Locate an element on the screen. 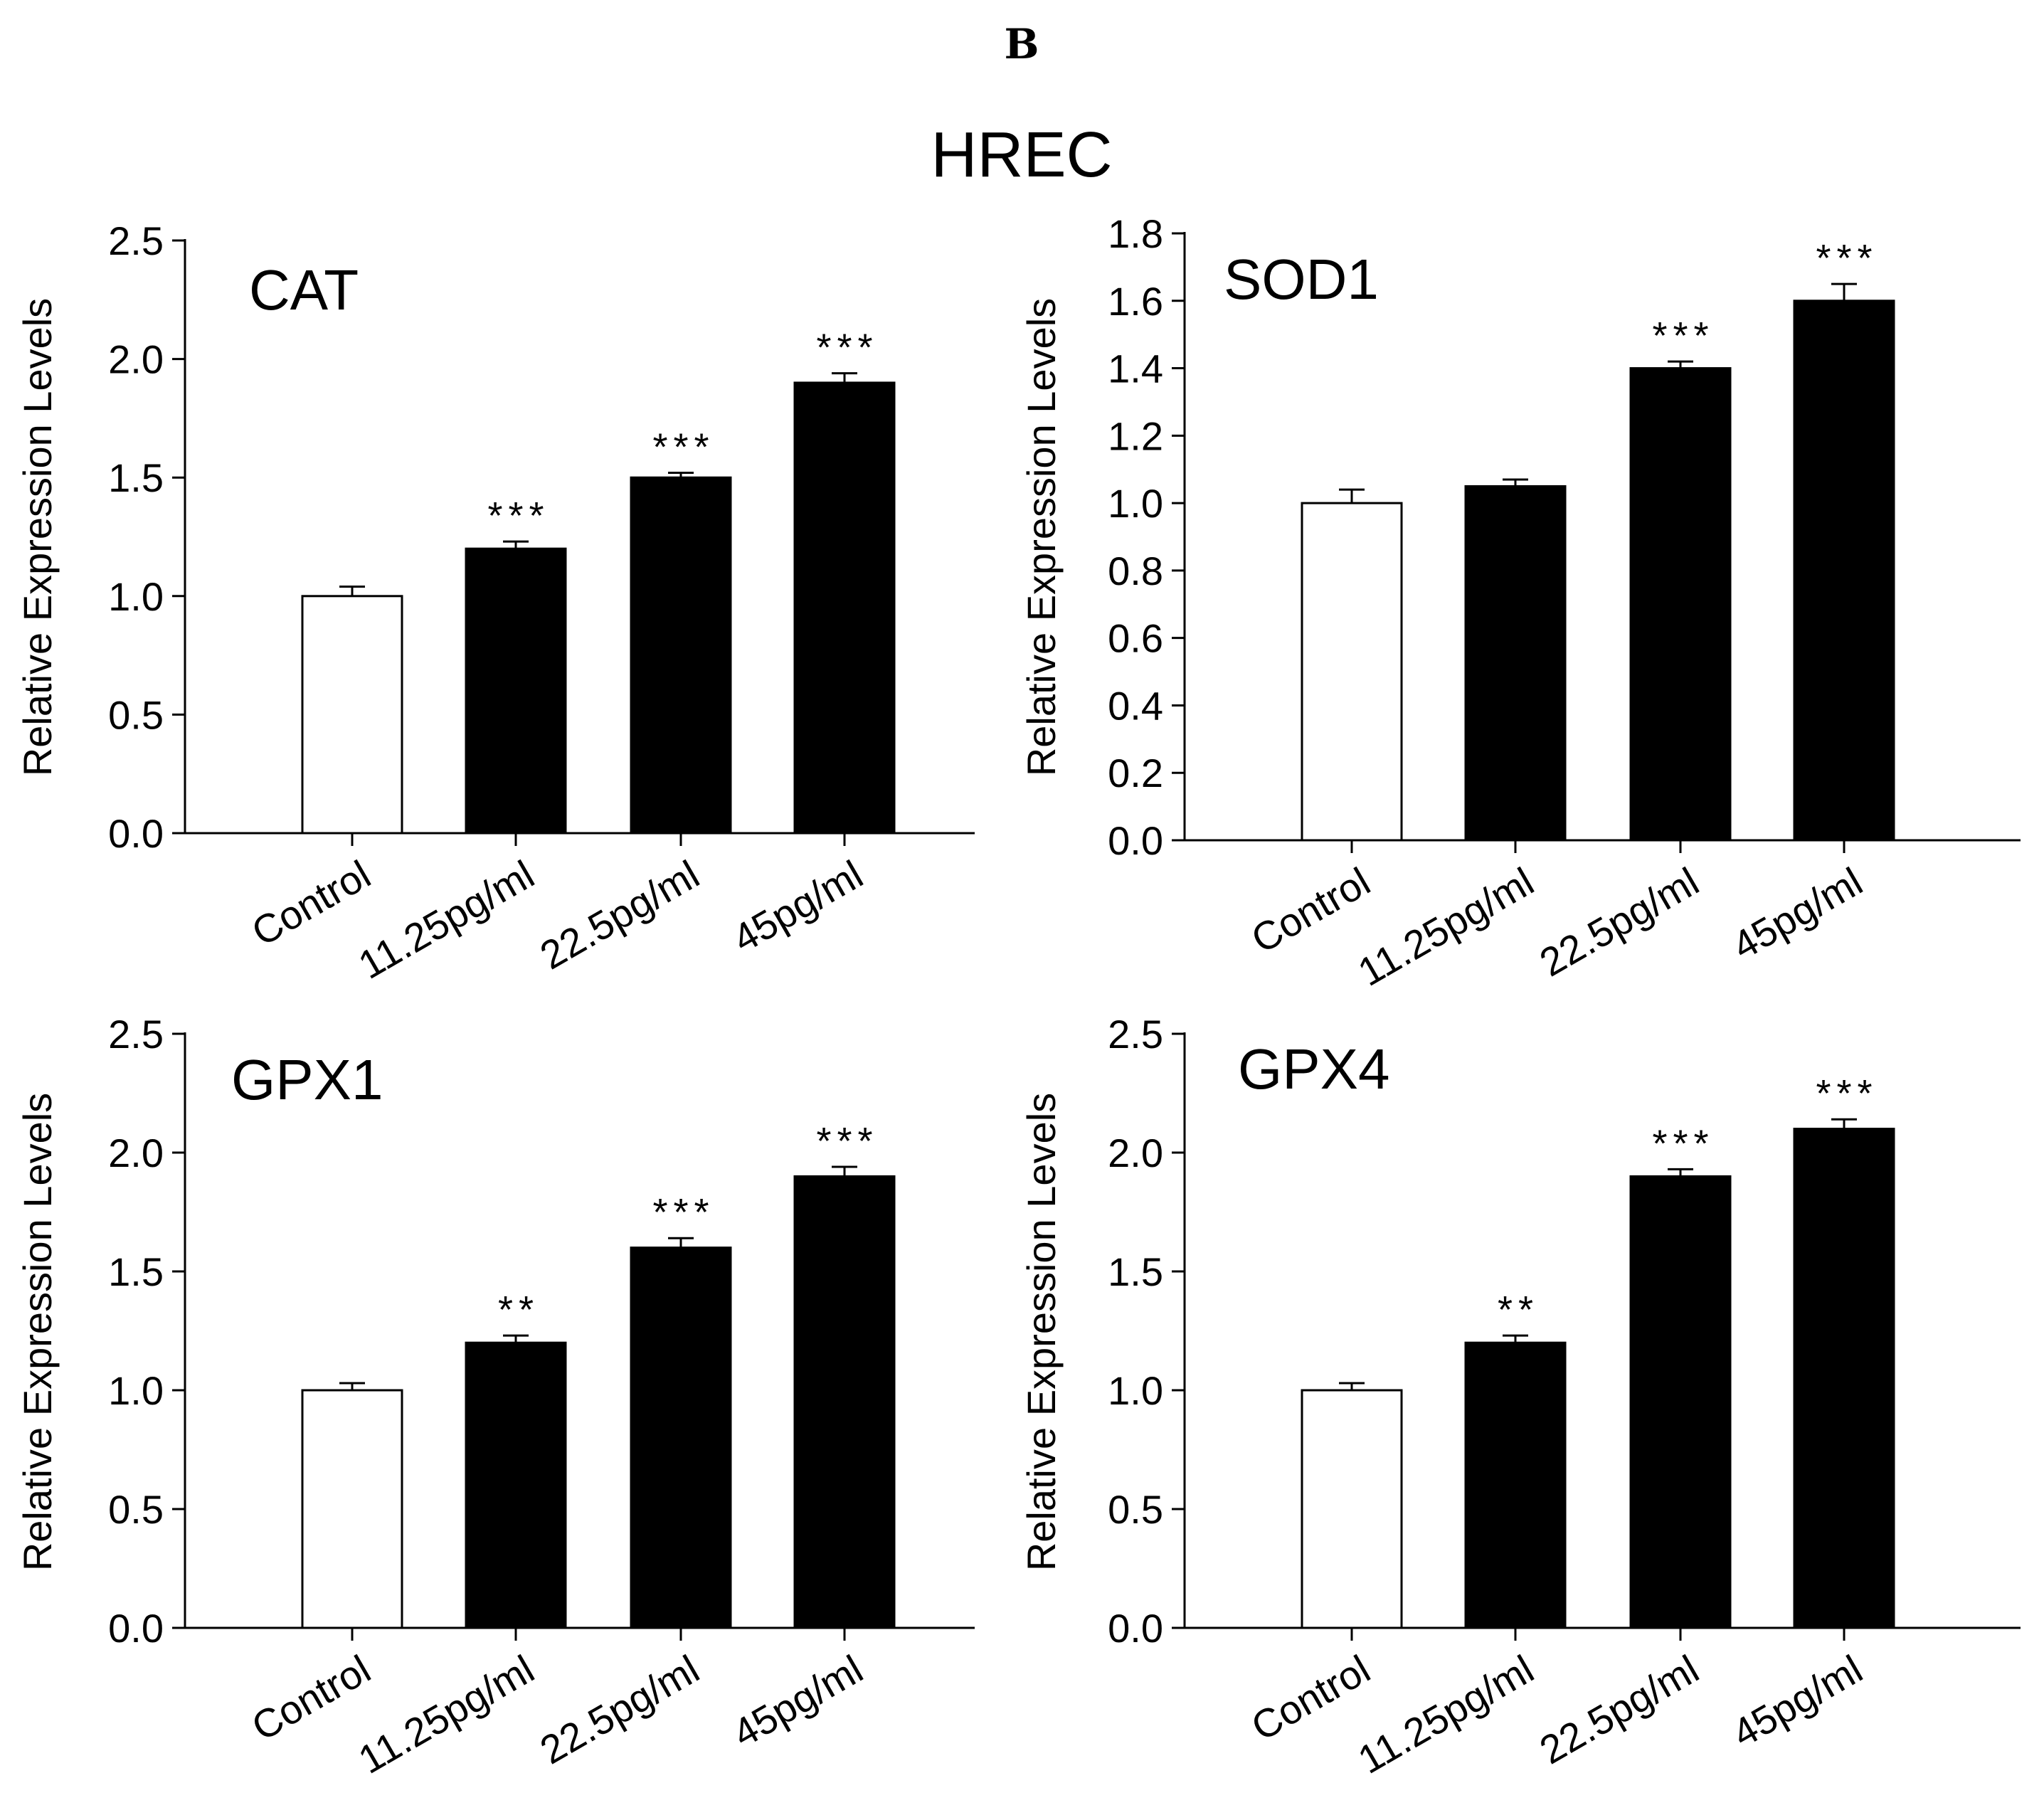 This screenshot has height=1815, width=2044. chart-title: GPX4 is located at coordinates (1313, 1069).